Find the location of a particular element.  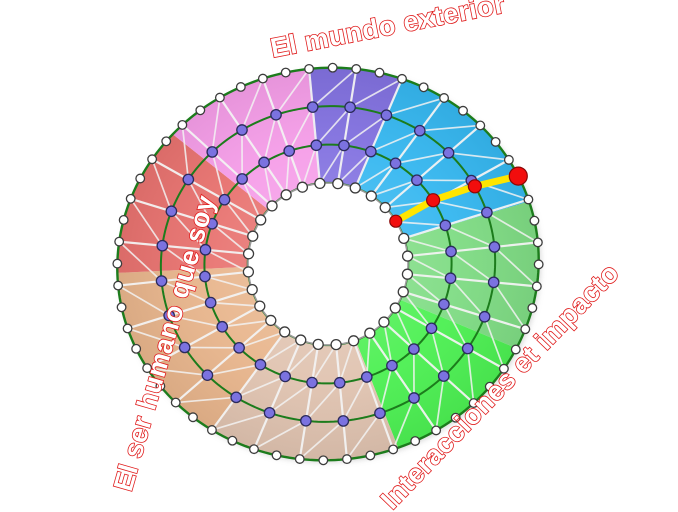

highlight-path-line is located at coordinates (457, 198).